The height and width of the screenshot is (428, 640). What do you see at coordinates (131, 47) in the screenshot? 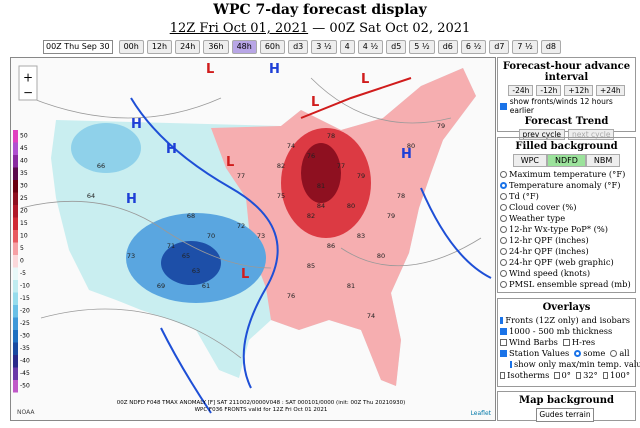
I see `forecast-hour-button: 00h` at bounding box center [131, 47].